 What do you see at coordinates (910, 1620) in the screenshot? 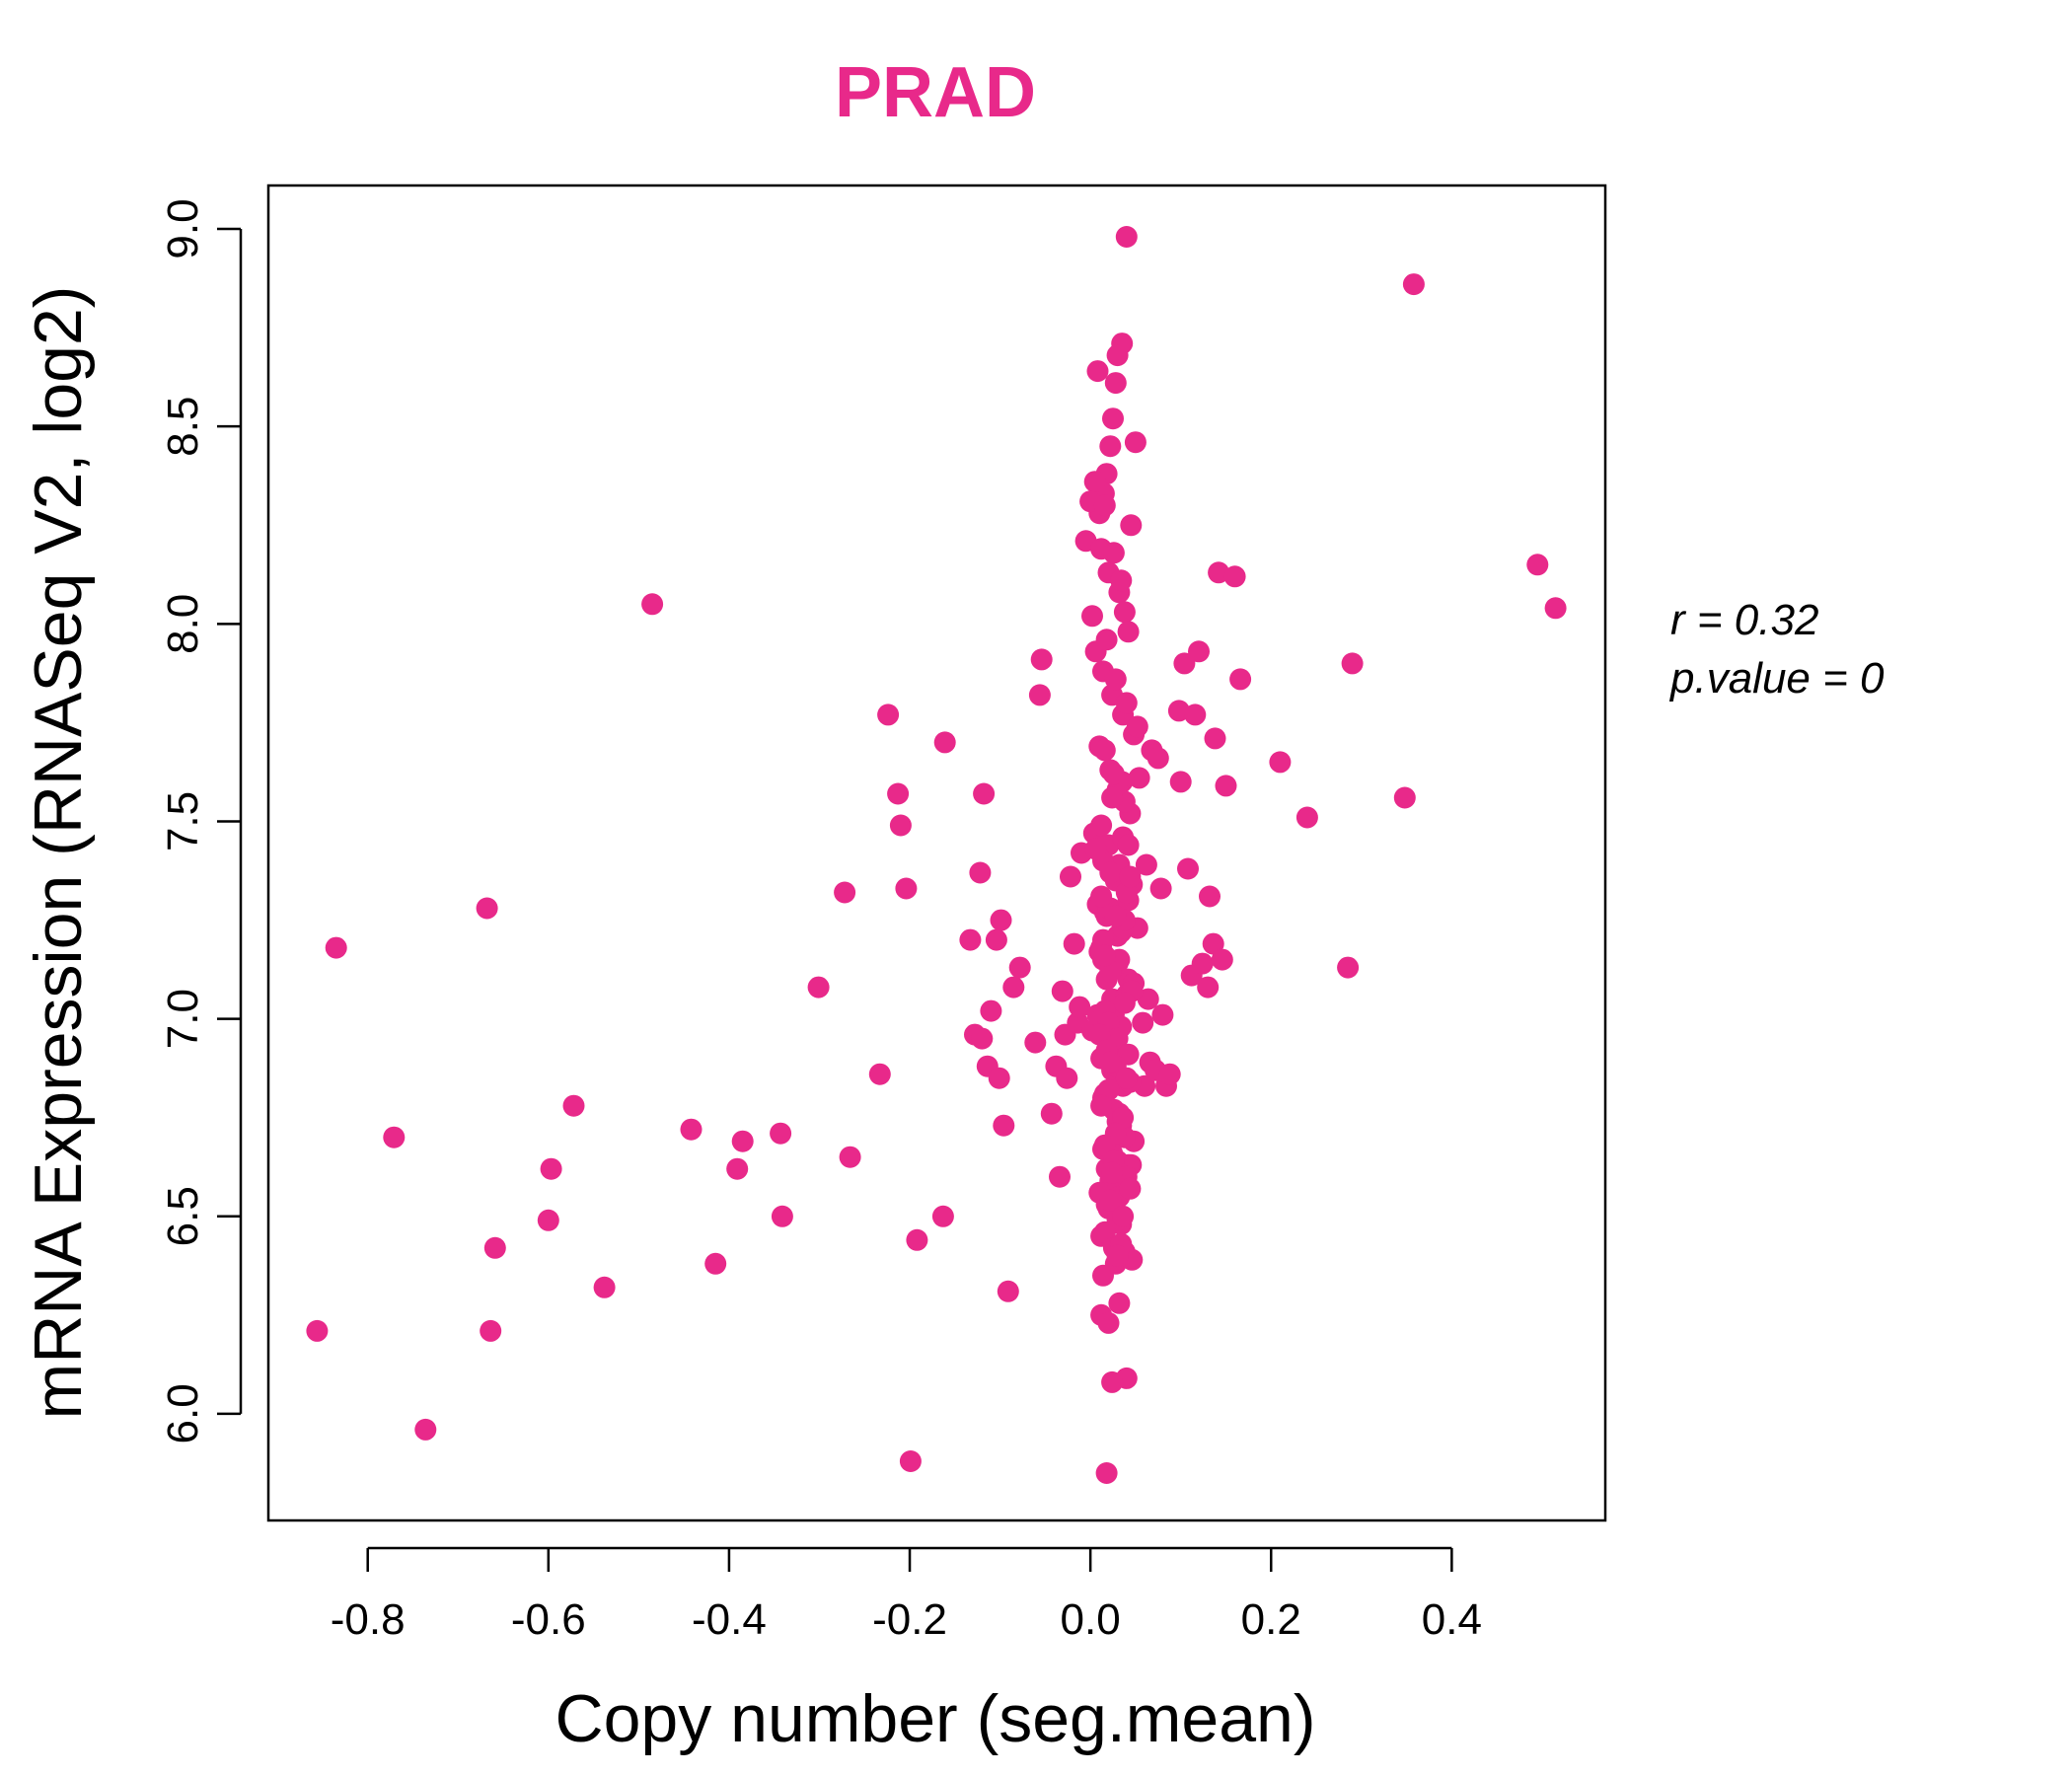
I see `x-tick-label: -0.2` at bounding box center [910, 1620].